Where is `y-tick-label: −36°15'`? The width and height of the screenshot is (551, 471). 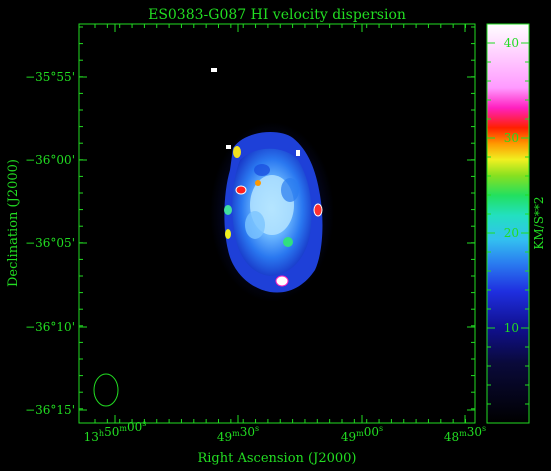
y-tick-label: −36°15' is located at coordinates (50, 410).